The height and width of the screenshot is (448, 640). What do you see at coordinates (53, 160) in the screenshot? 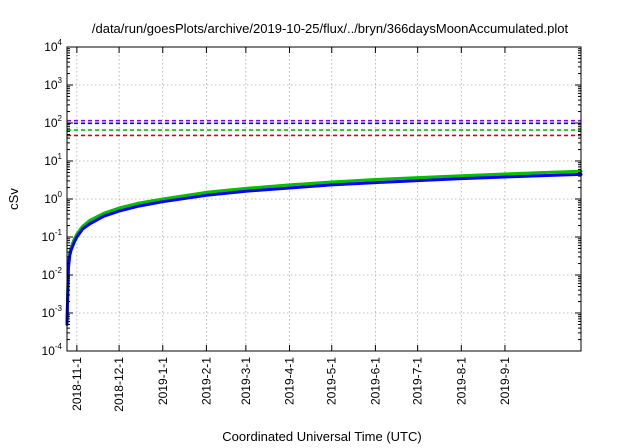
I see `y-tick-label: 10¹` at bounding box center [53, 160].